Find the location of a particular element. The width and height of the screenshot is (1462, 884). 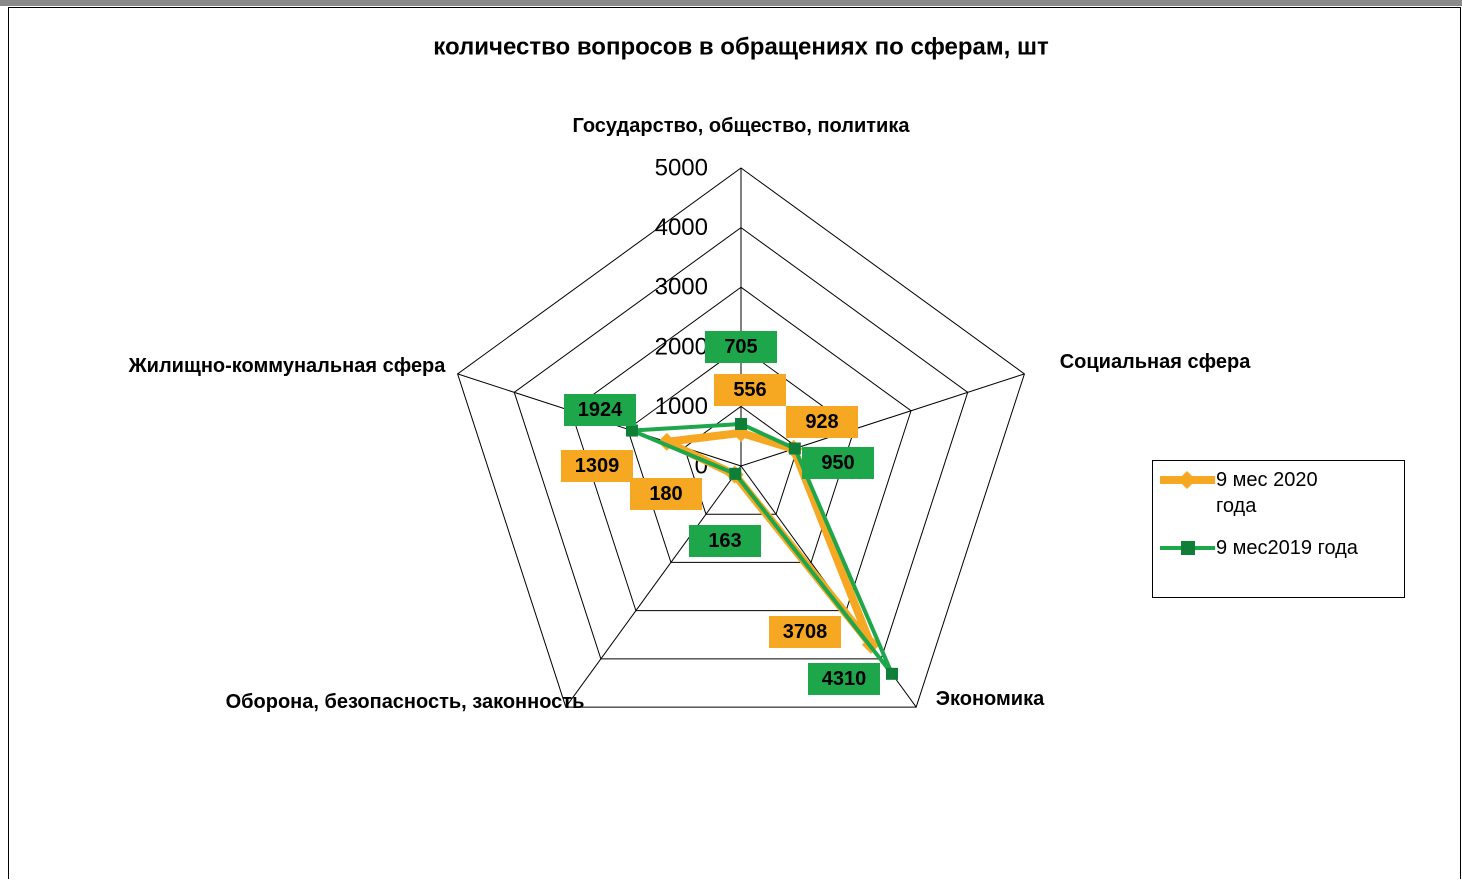

legend-label-box: 9 мес 2020 года is located at coordinates (1267, 493).